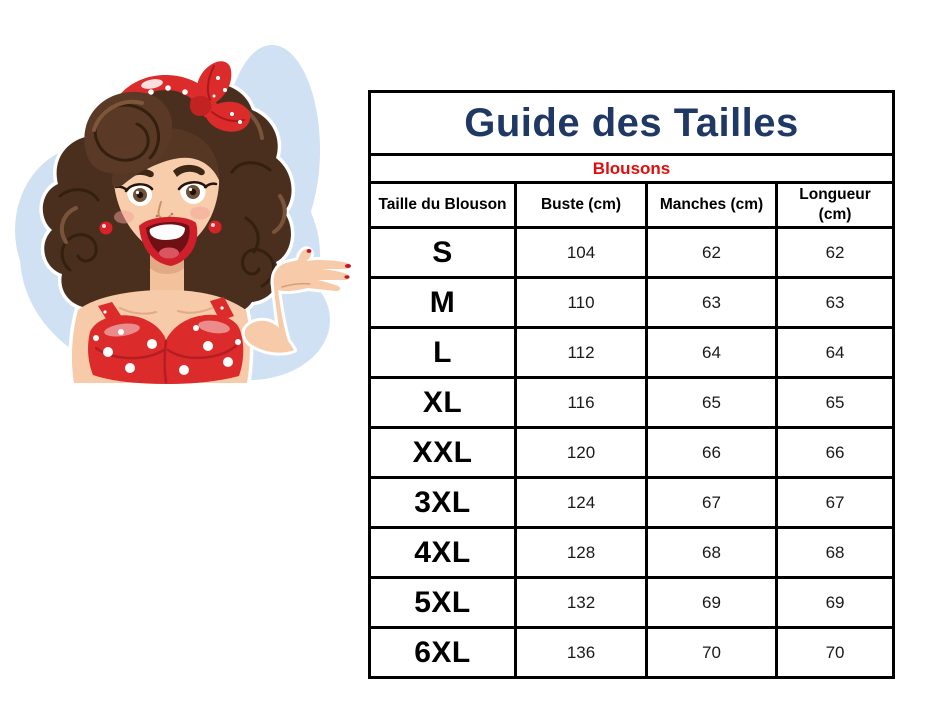 This screenshot has height=719, width=925. I want to click on col-header-buste: Buste (cm), so click(581, 205).